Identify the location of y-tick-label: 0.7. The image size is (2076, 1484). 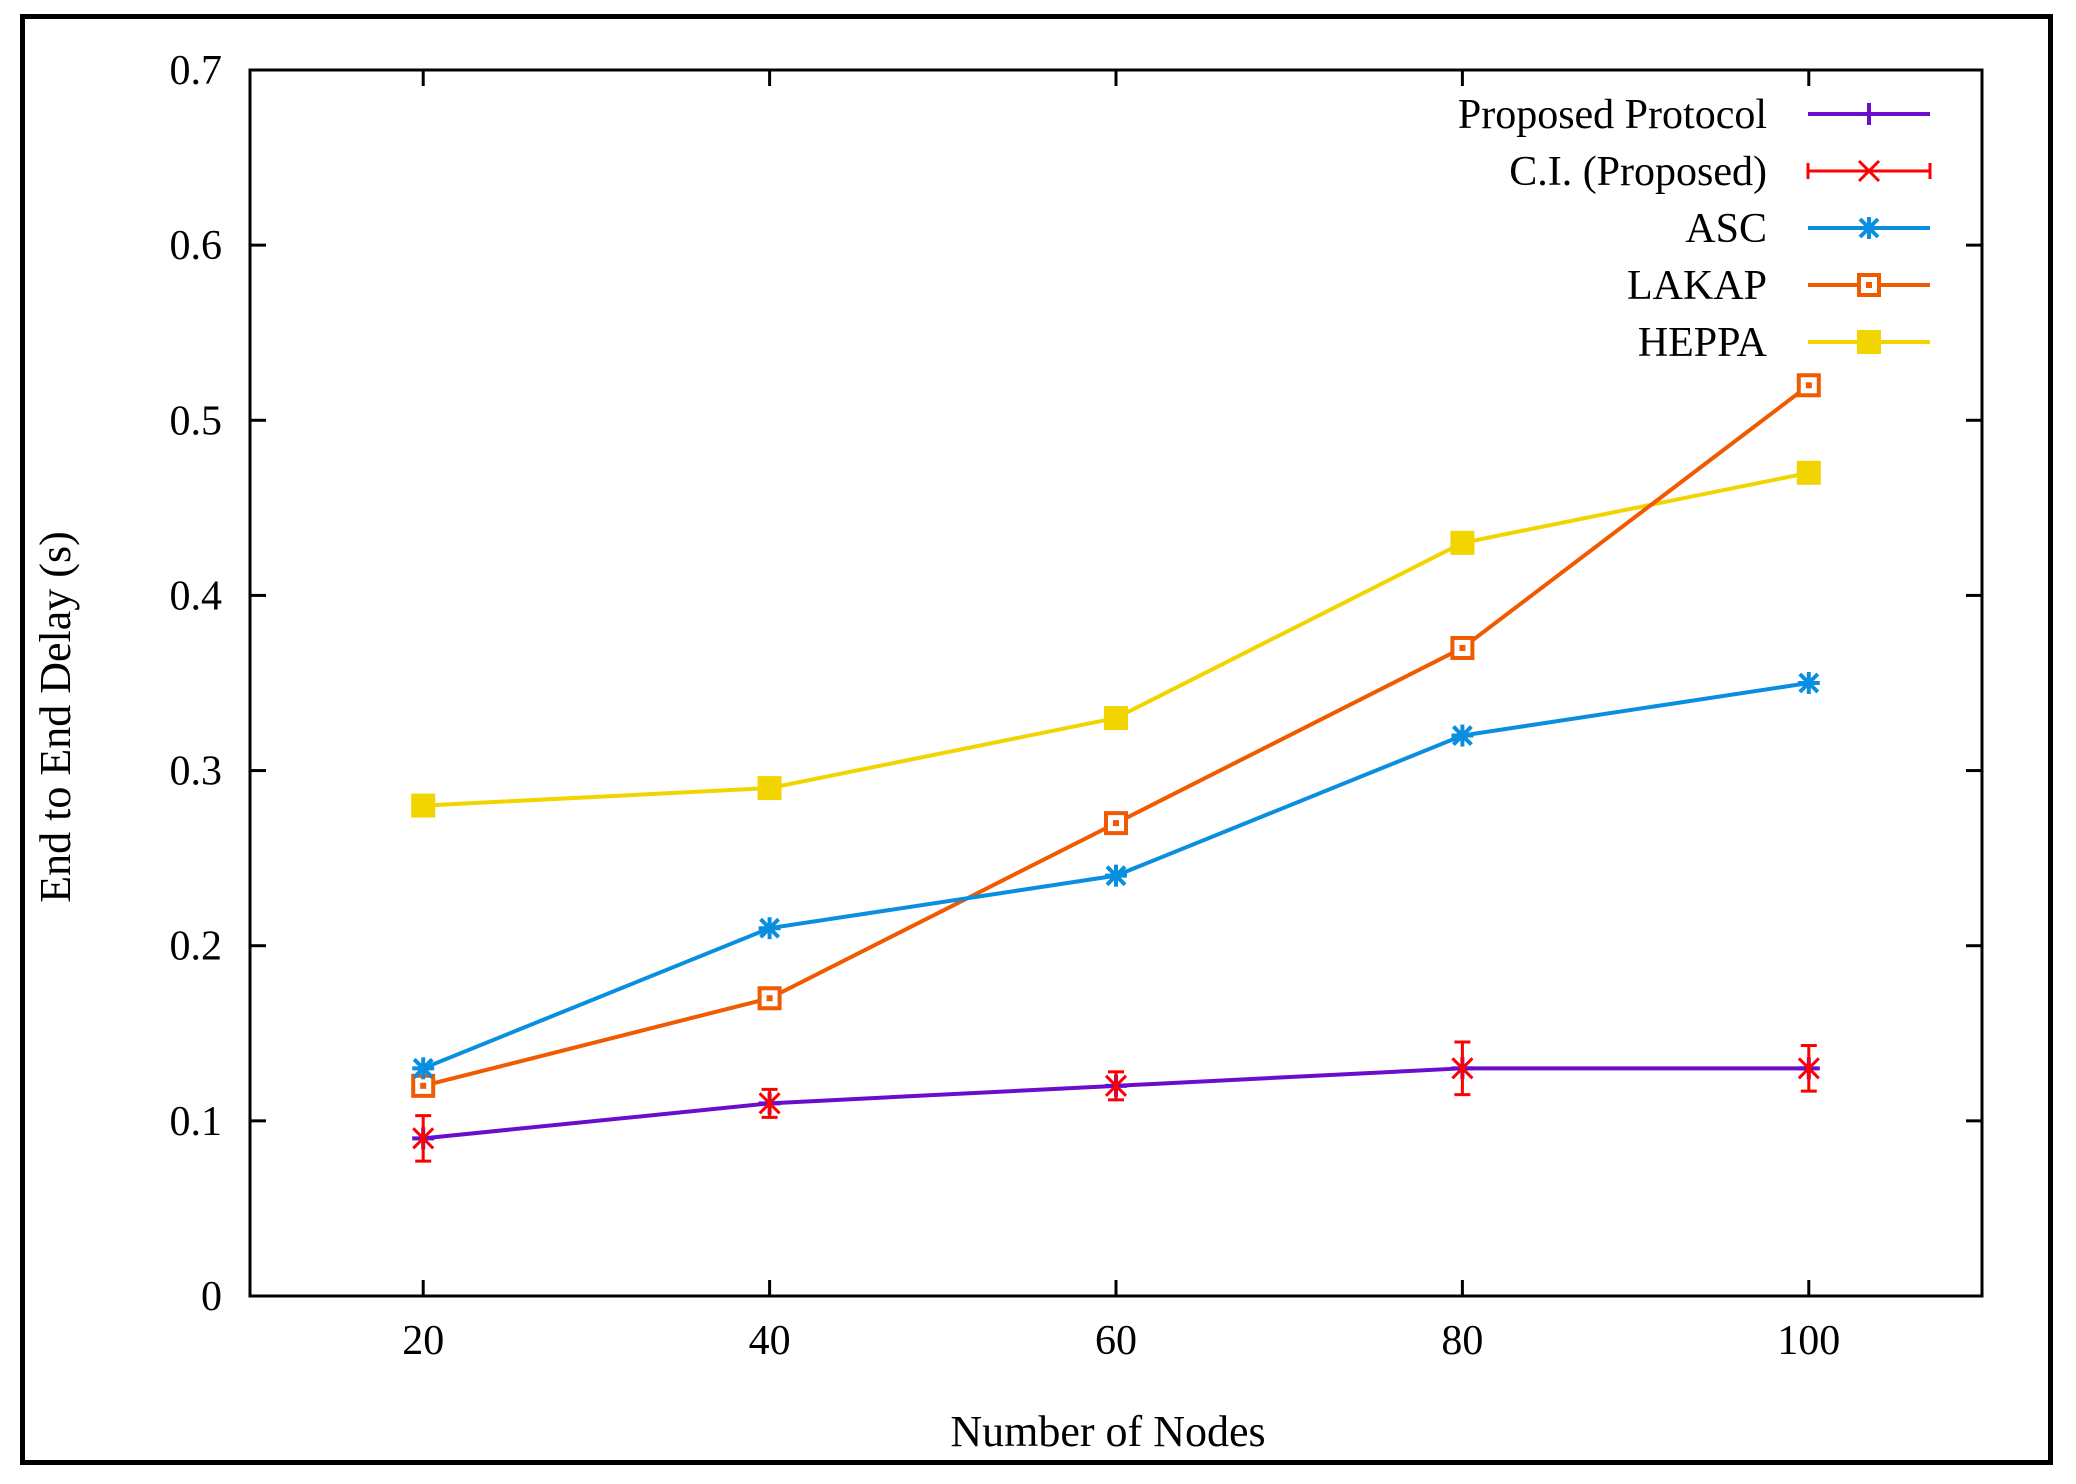
(196, 71).